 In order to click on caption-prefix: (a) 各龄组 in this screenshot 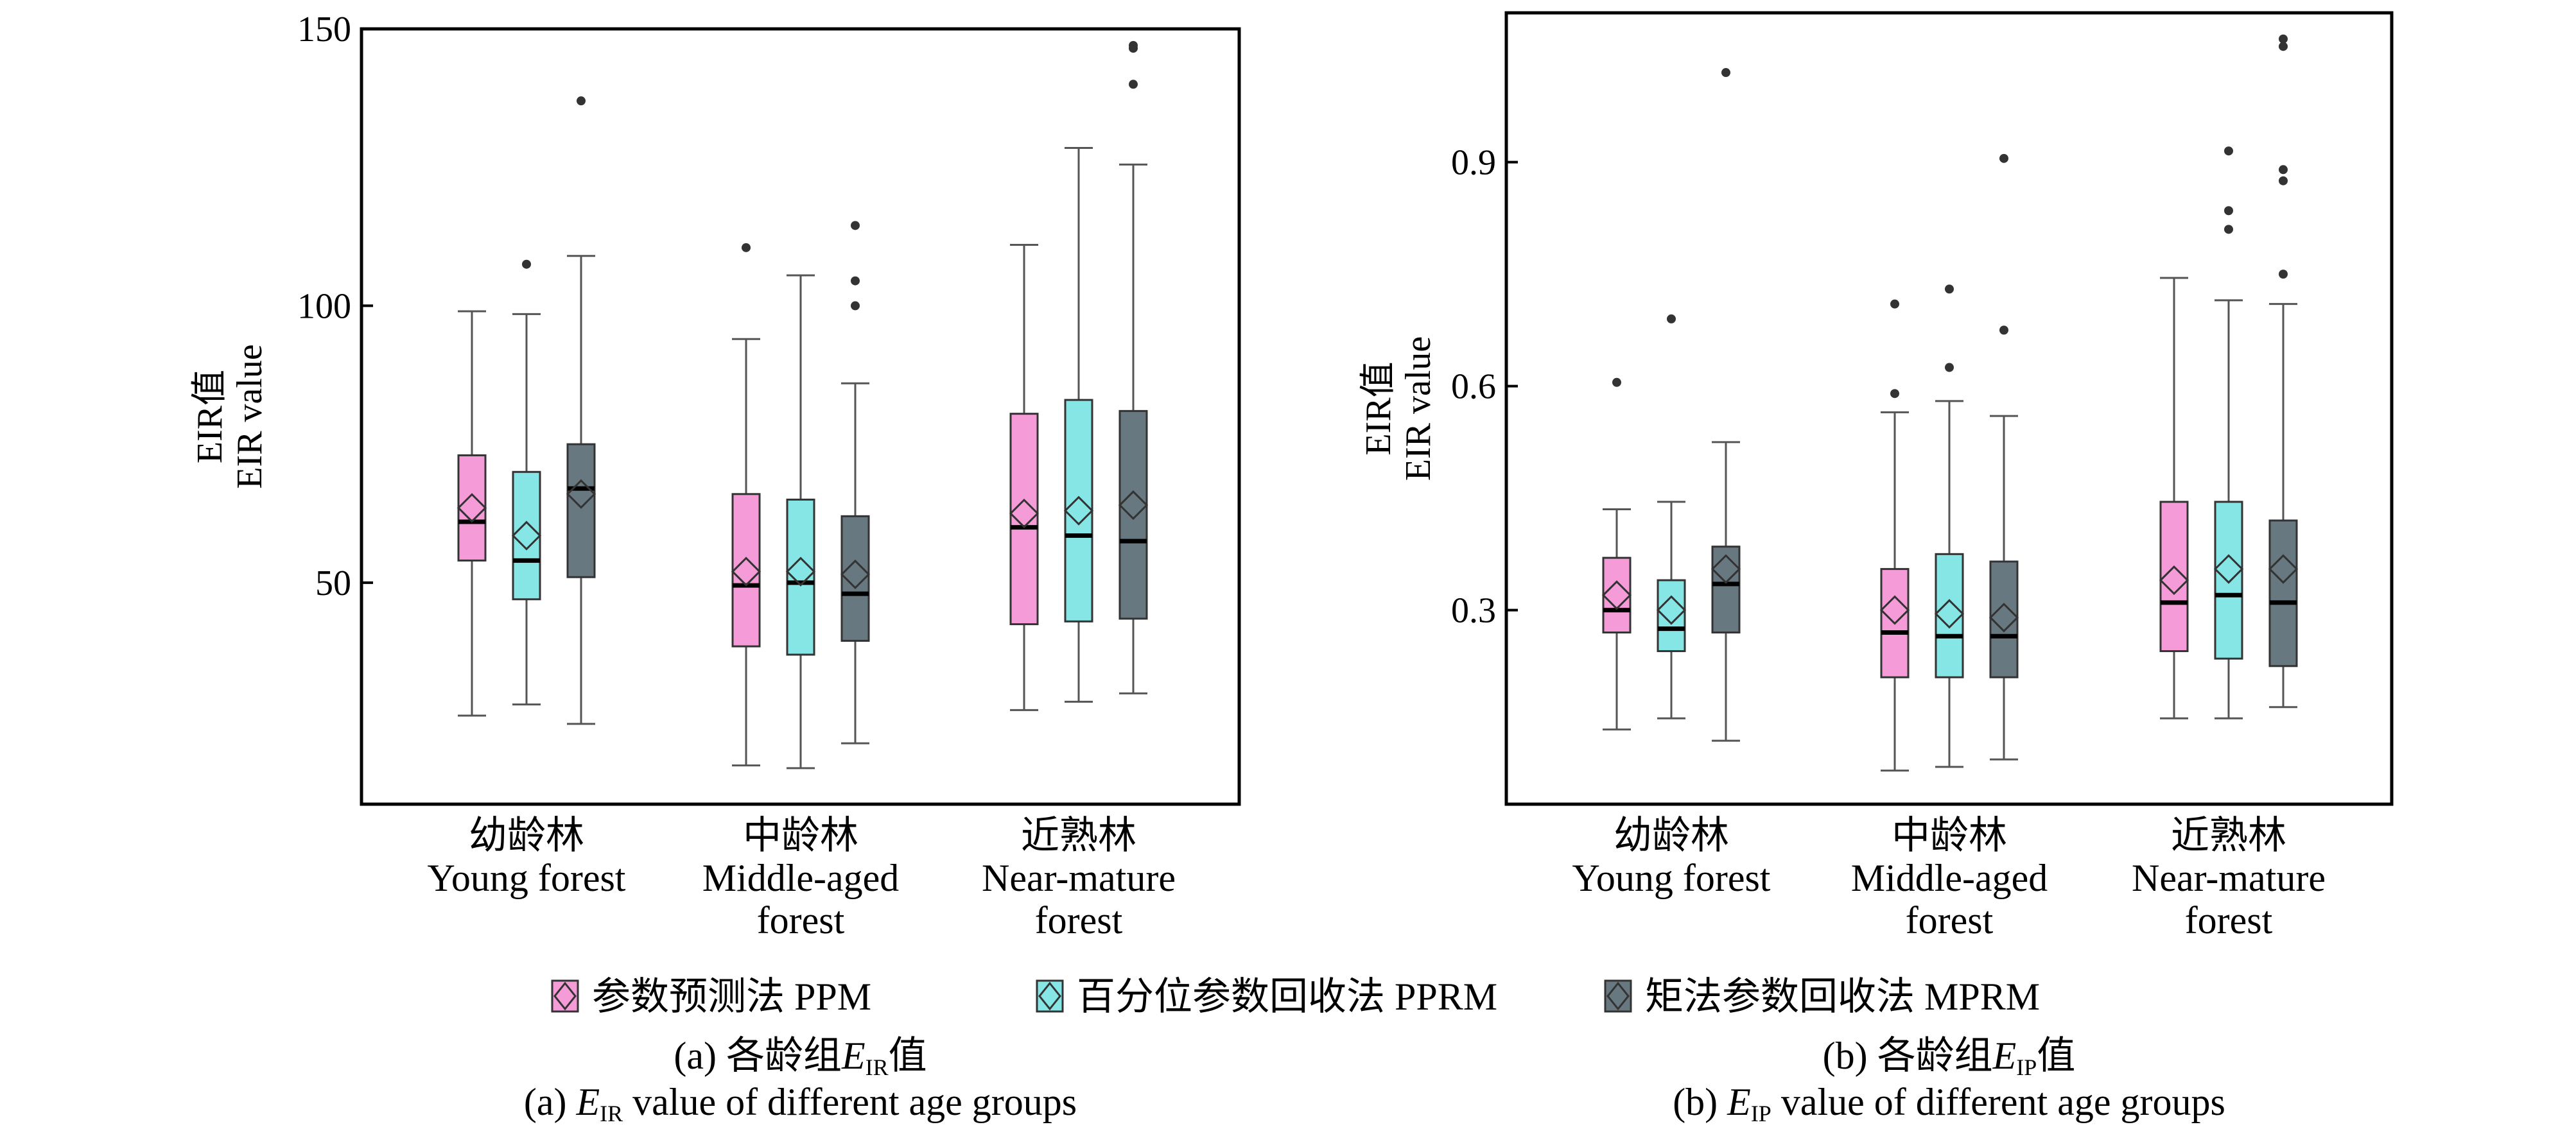, I will do `click(758, 1056)`.